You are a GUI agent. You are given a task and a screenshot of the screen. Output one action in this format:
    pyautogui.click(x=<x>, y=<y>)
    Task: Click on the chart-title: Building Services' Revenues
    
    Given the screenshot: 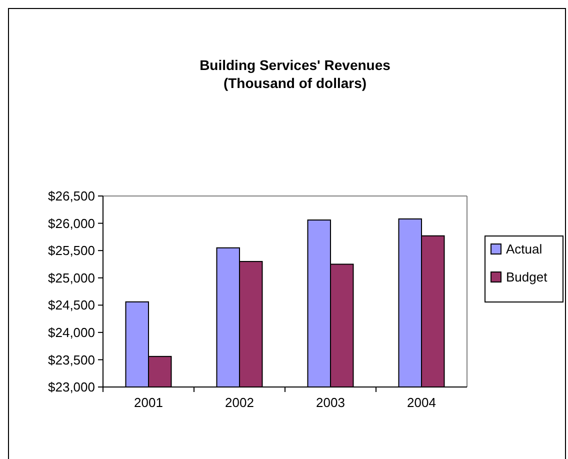 What is the action you would take?
    pyautogui.click(x=295, y=65)
    